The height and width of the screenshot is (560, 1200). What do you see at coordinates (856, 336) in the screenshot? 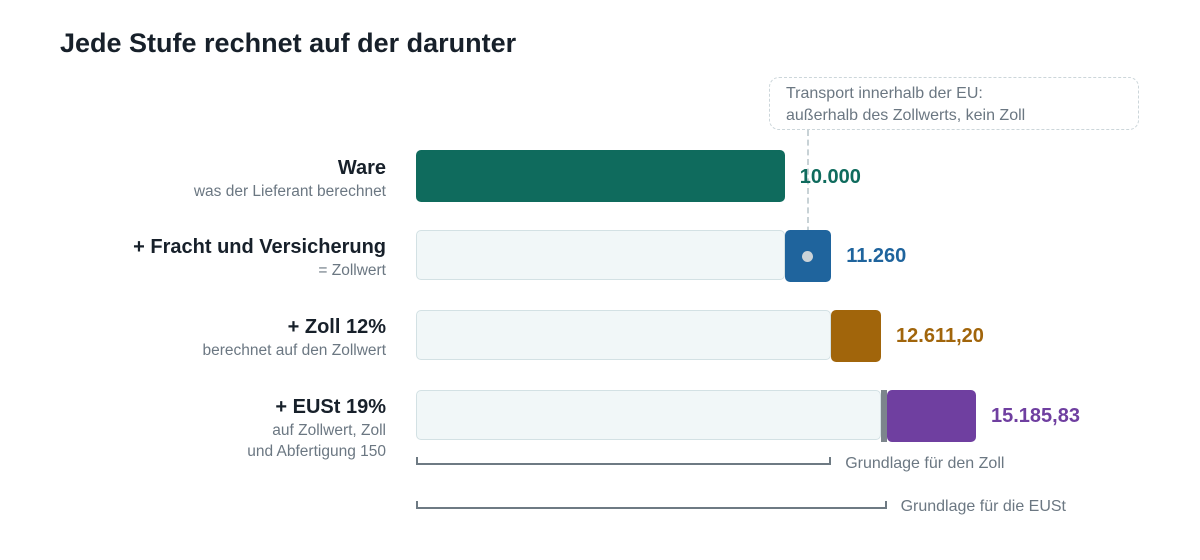
I see `bar-segment-duty` at bounding box center [856, 336].